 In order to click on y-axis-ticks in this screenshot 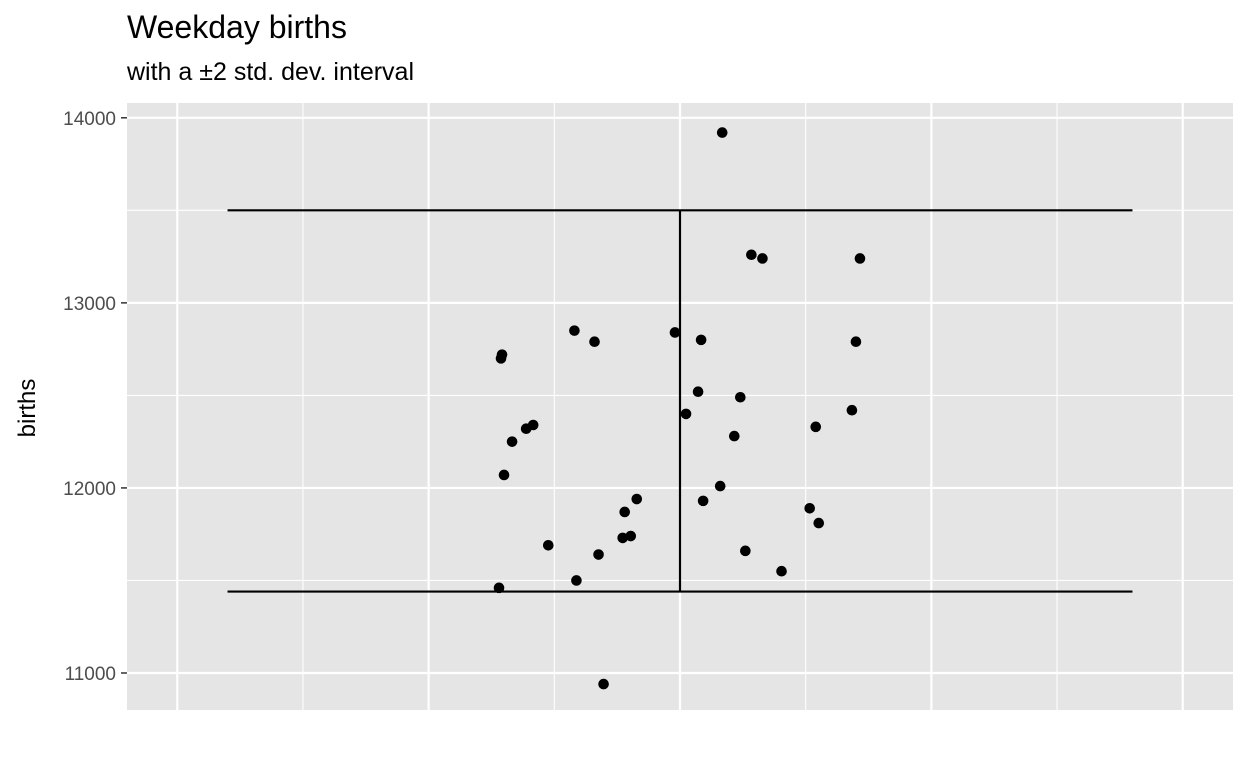, I will do `click(124, 395)`.